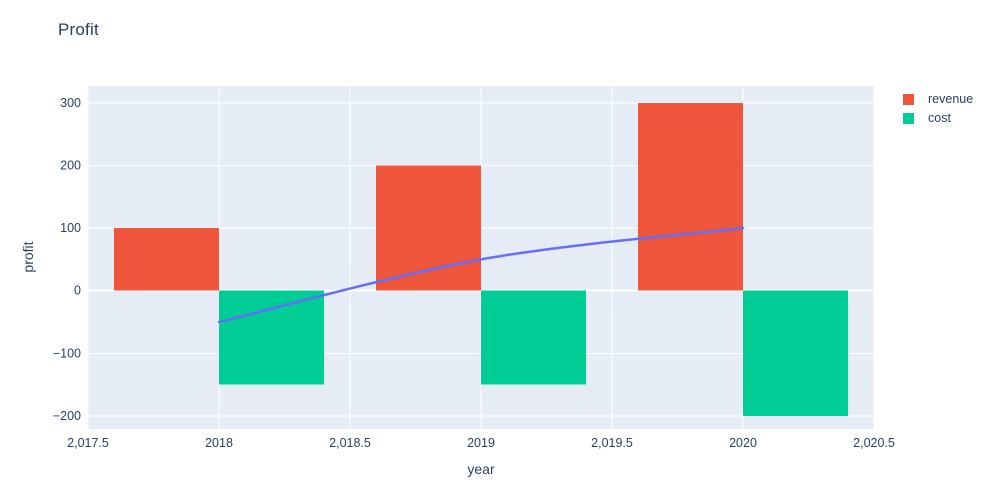 This screenshot has width=990, height=497. What do you see at coordinates (271, 337) in the screenshot?
I see `bar-cost-2018` at bounding box center [271, 337].